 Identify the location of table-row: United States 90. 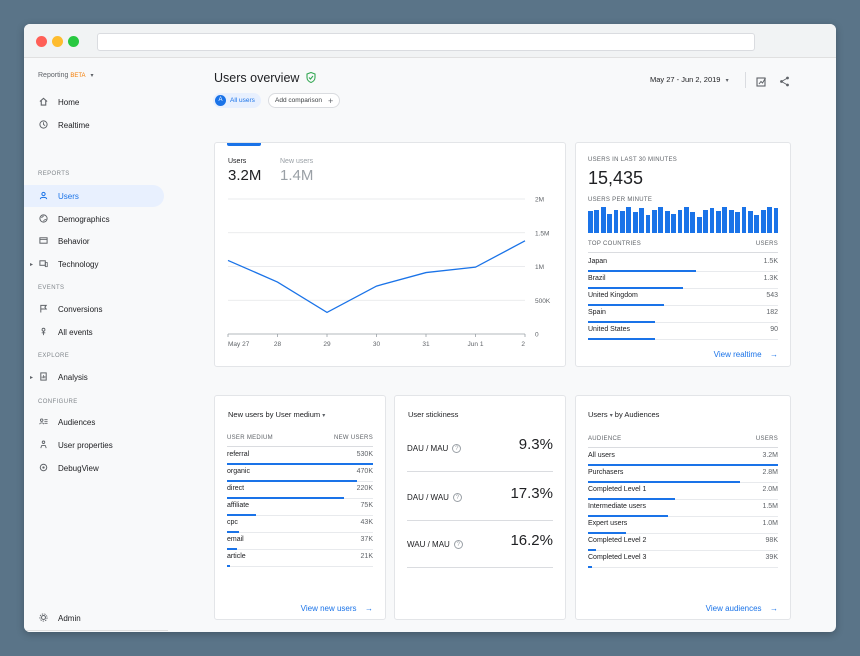
(683, 331).